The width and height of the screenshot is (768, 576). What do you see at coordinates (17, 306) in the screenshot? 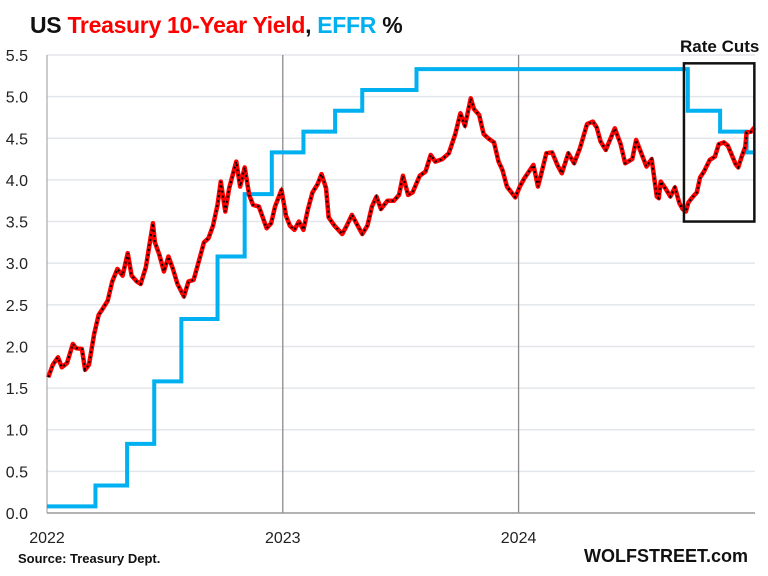
I see `y-tick-label: 2.5` at bounding box center [17, 306].